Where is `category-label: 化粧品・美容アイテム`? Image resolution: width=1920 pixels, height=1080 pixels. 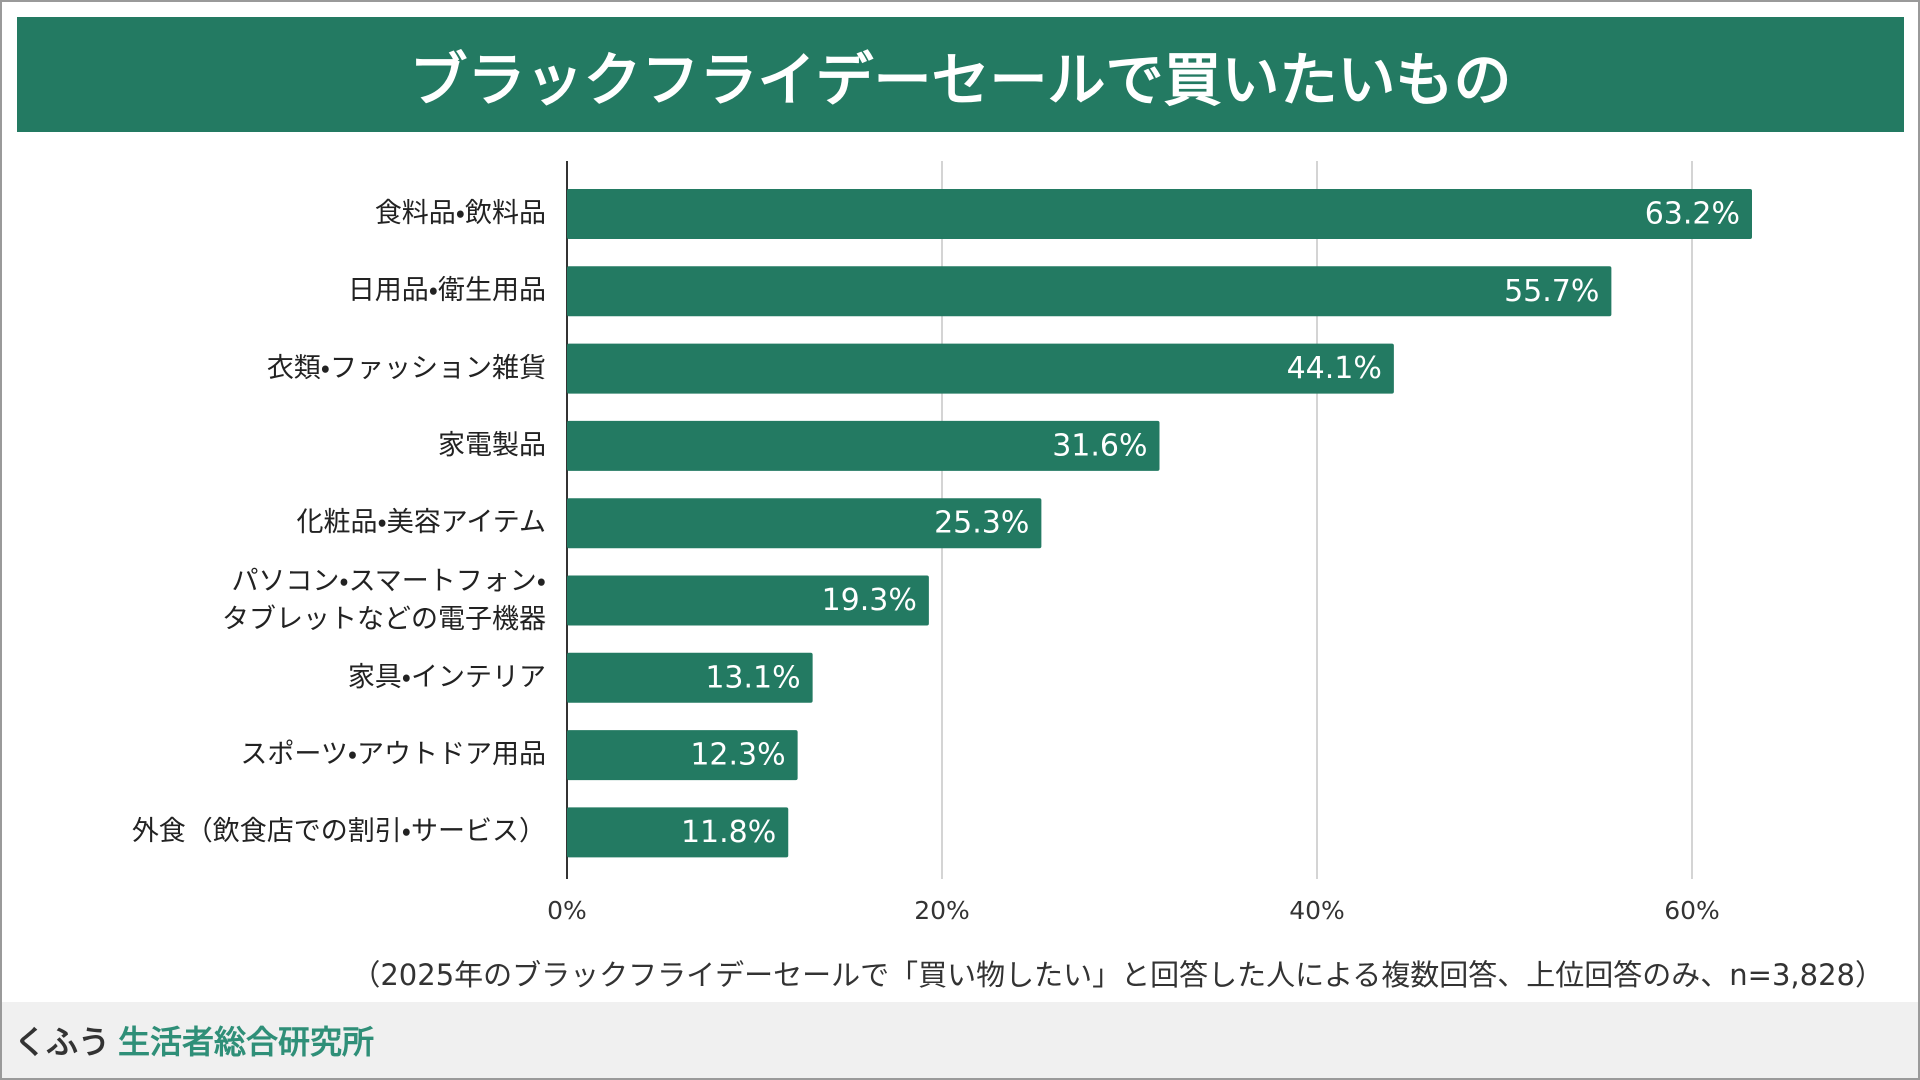 category-label: 化粧品・美容アイテム is located at coordinates (421, 523).